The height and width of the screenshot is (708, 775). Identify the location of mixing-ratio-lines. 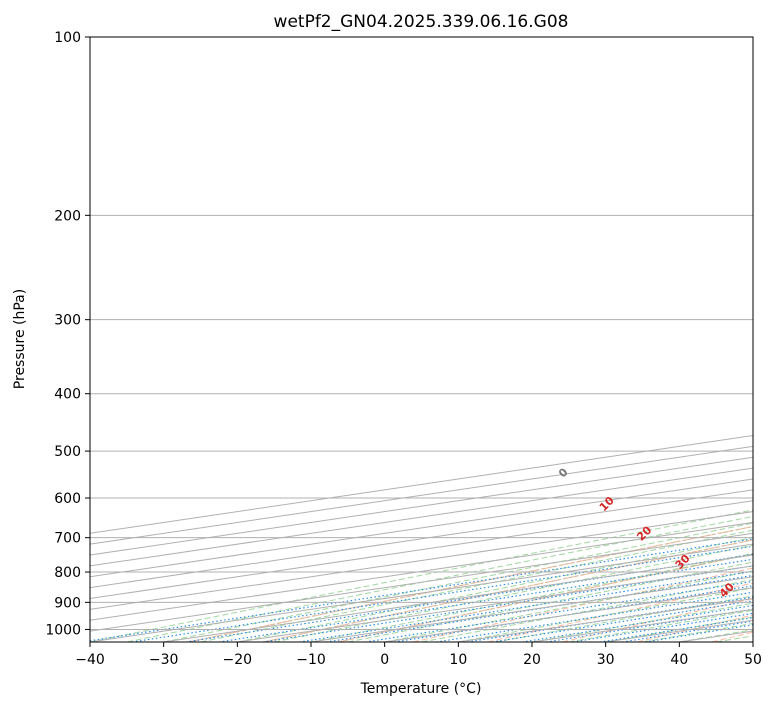
(421, 590).